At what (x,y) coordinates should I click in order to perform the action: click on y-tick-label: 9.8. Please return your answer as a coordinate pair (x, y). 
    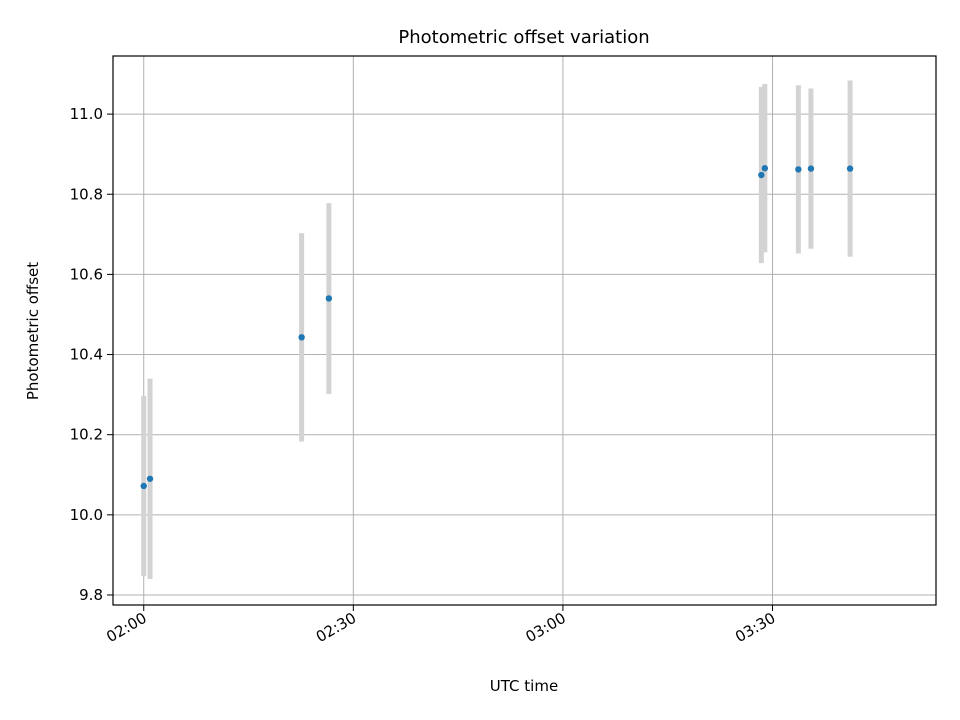
    Looking at the image, I should click on (91, 595).